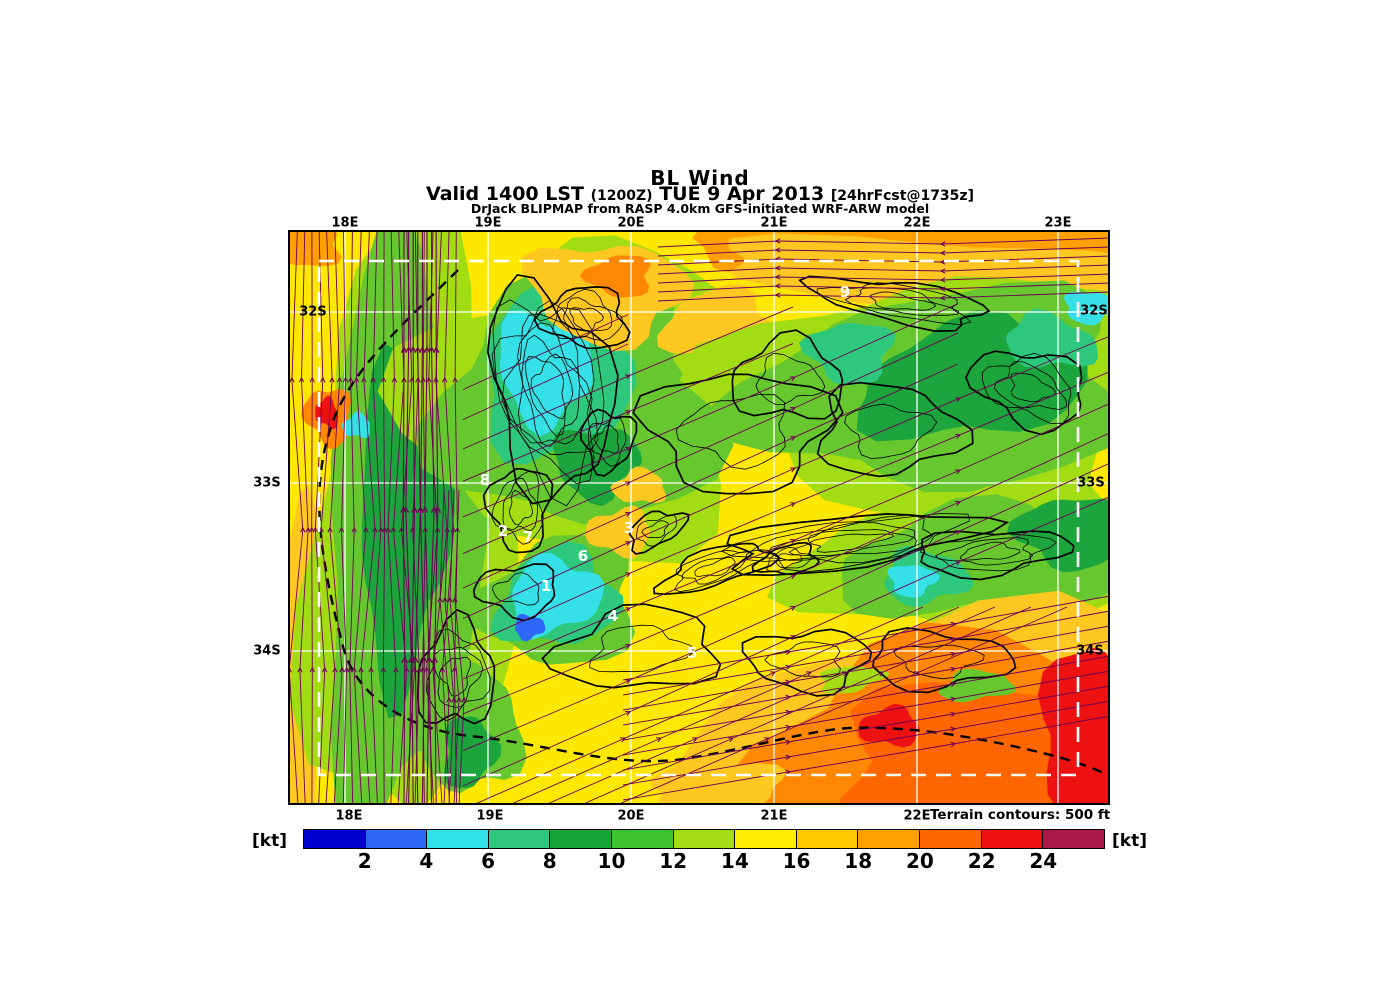  I want to click on page-title: BL Wind, so click(700, 178).